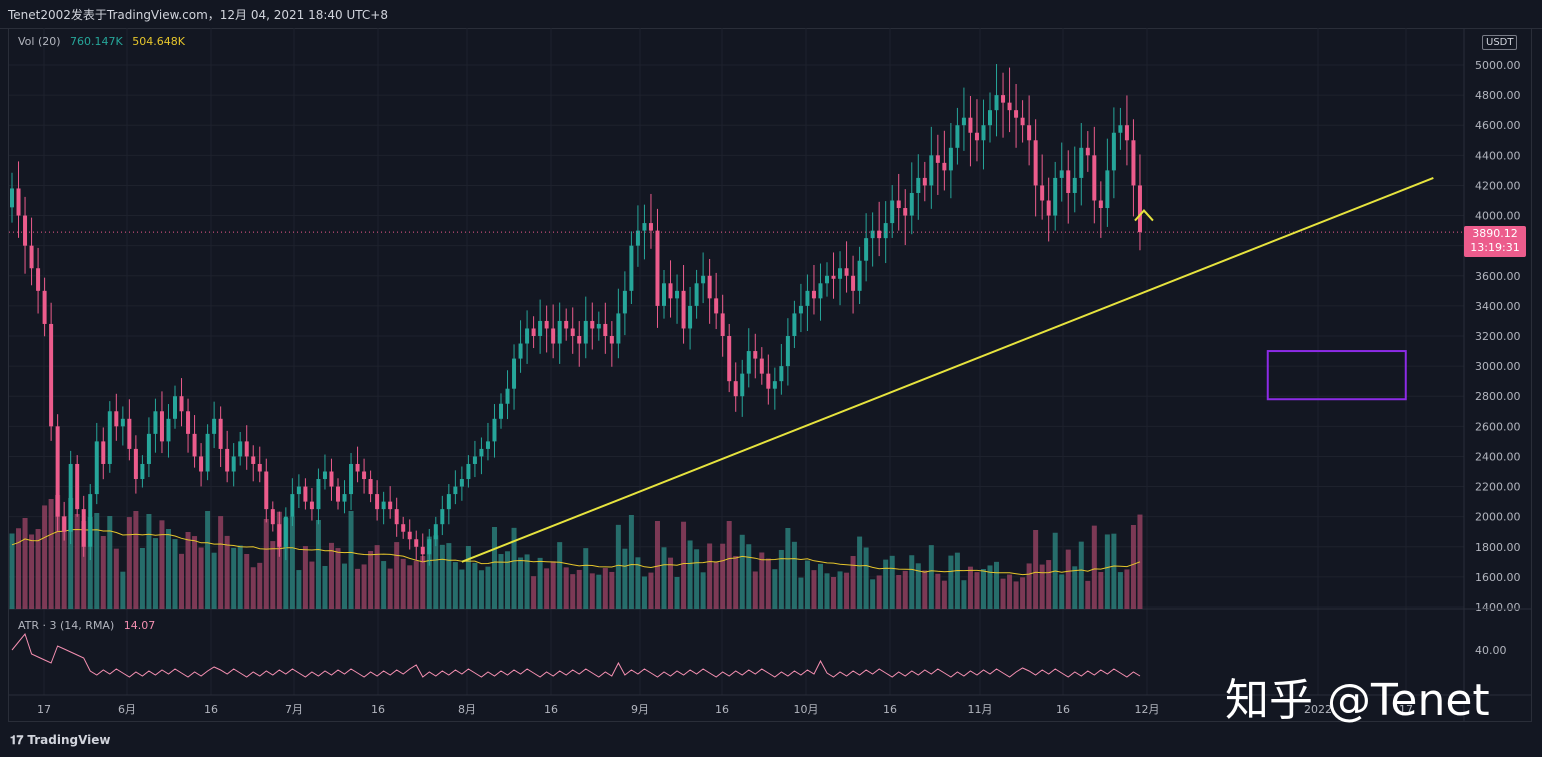 This screenshot has width=1542, height=757. I want to click on price-tick-label: 4200.00, so click(1498, 185).